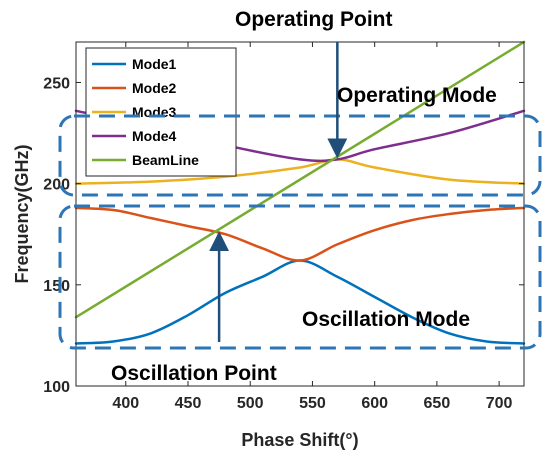  I want to click on annotation-operating-mode: Operating Mode, so click(417, 95).